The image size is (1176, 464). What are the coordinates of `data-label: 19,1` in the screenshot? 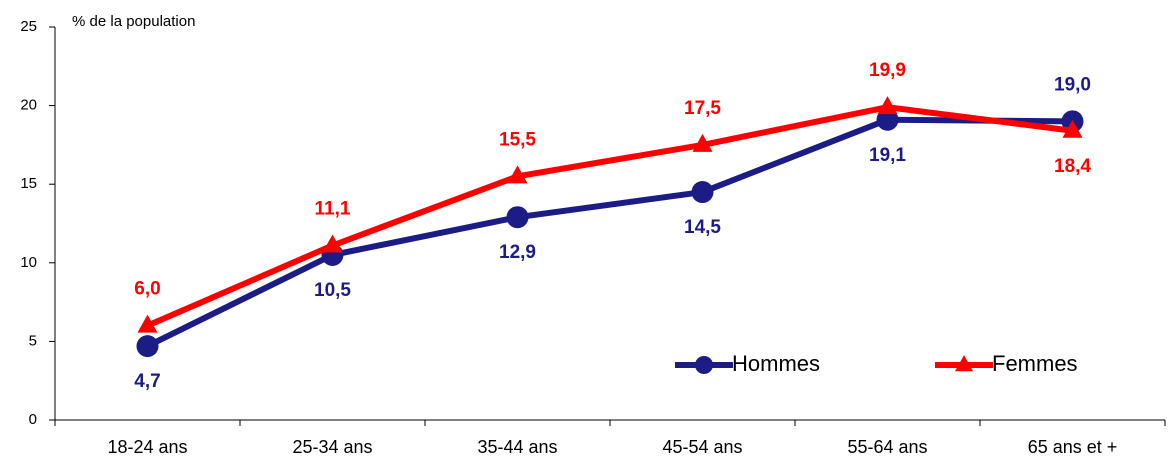 It's located at (887, 155).